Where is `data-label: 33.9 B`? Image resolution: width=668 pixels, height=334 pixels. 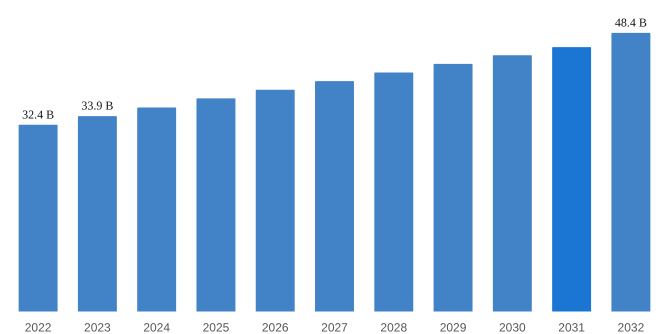
data-label: 33.9 B is located at coordinates (97, 105).